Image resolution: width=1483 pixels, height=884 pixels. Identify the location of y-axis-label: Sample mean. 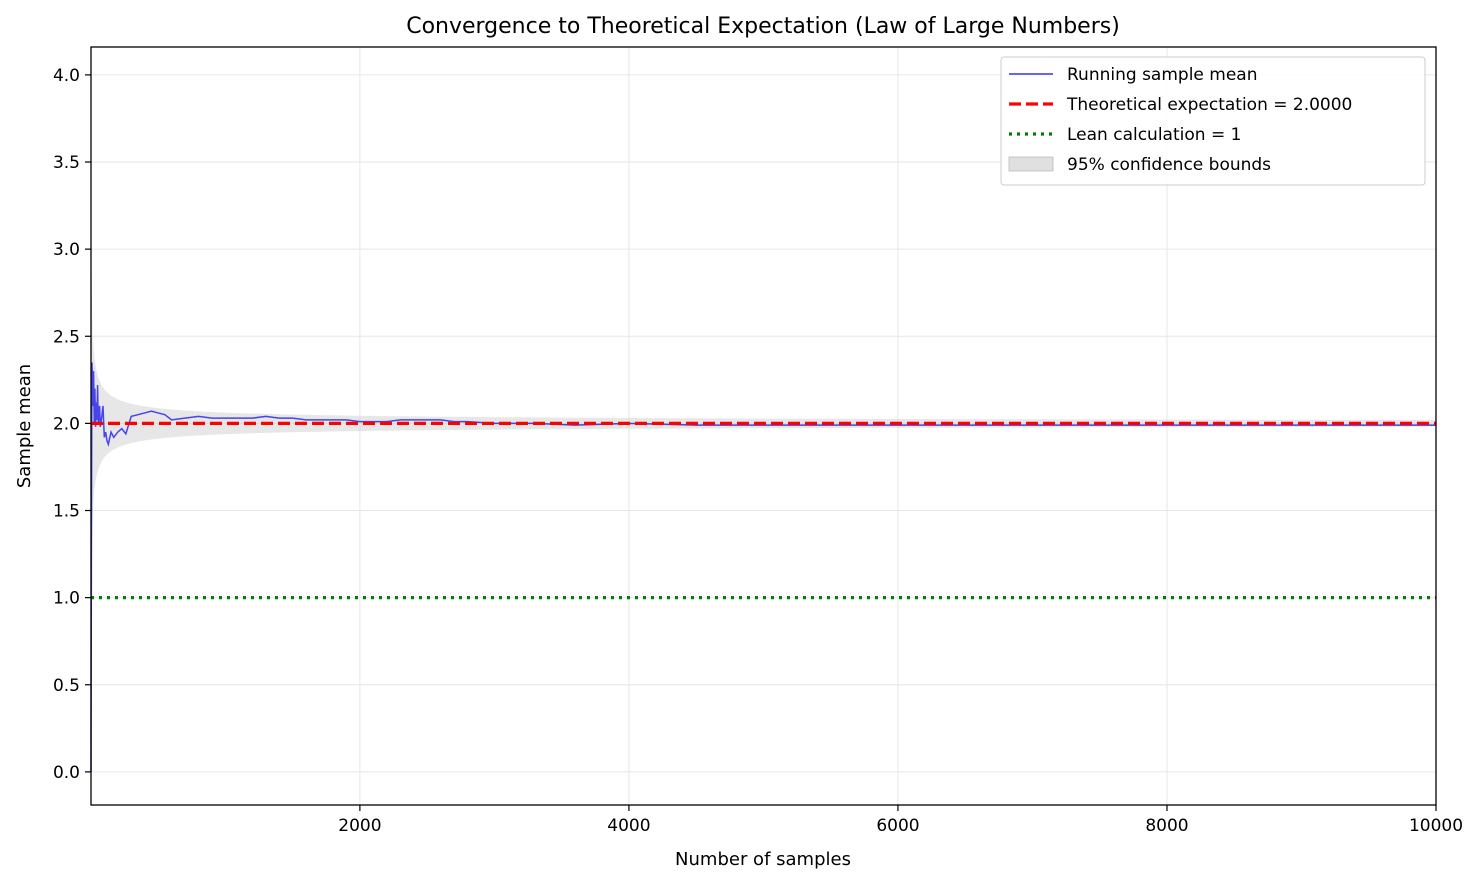
(24, 426).